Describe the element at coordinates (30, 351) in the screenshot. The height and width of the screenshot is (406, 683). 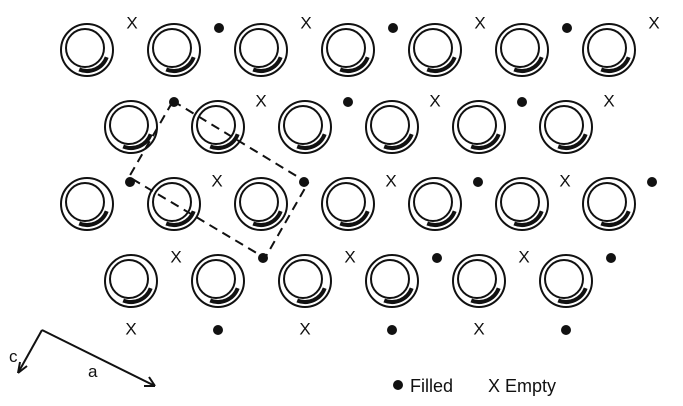
I see `c-axis-arrow` at that location.